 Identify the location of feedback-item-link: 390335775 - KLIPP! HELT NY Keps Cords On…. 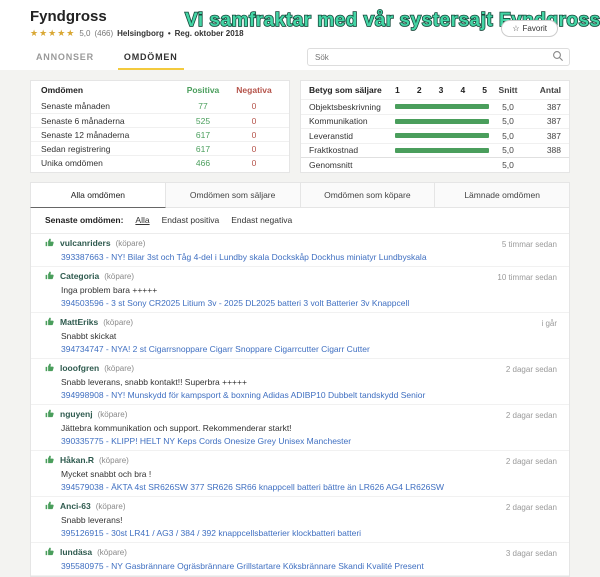
(206, 440).